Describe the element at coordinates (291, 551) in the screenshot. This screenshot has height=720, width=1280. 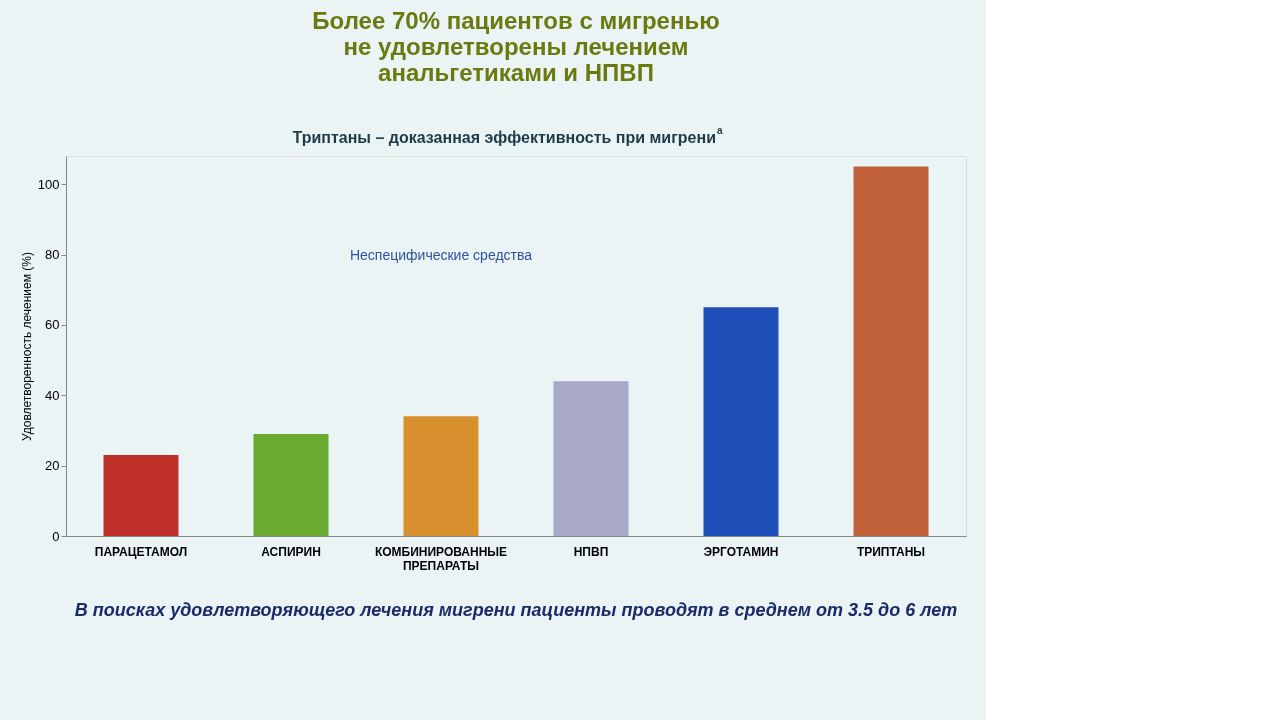
I see `x-tick-label: АСПИРИН` at that location.